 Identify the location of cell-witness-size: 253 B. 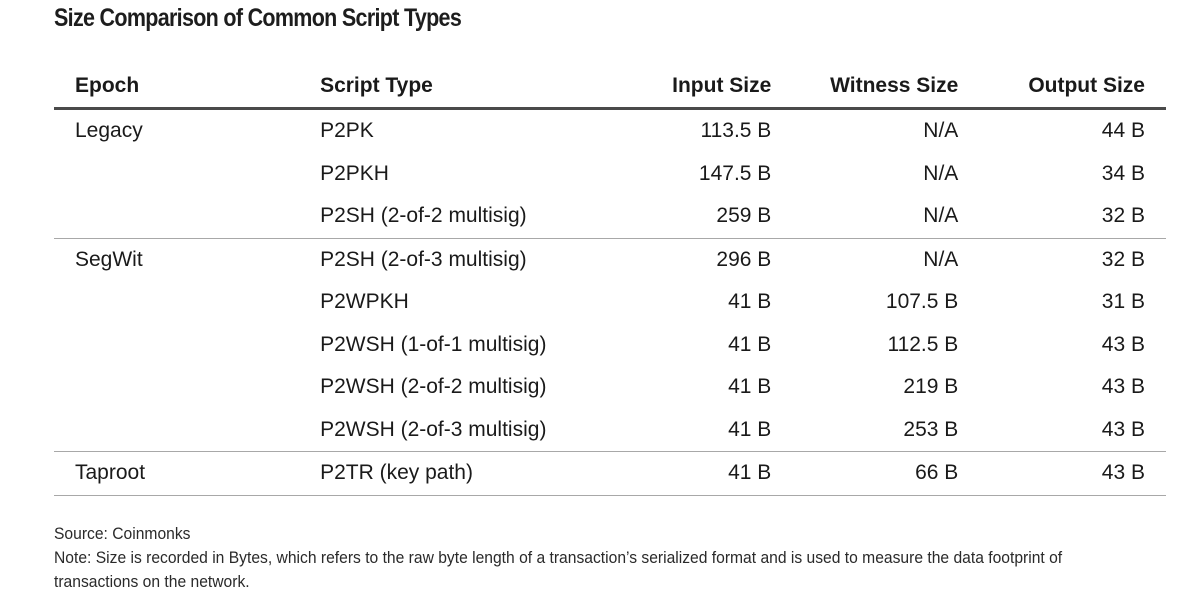
(865, 430).